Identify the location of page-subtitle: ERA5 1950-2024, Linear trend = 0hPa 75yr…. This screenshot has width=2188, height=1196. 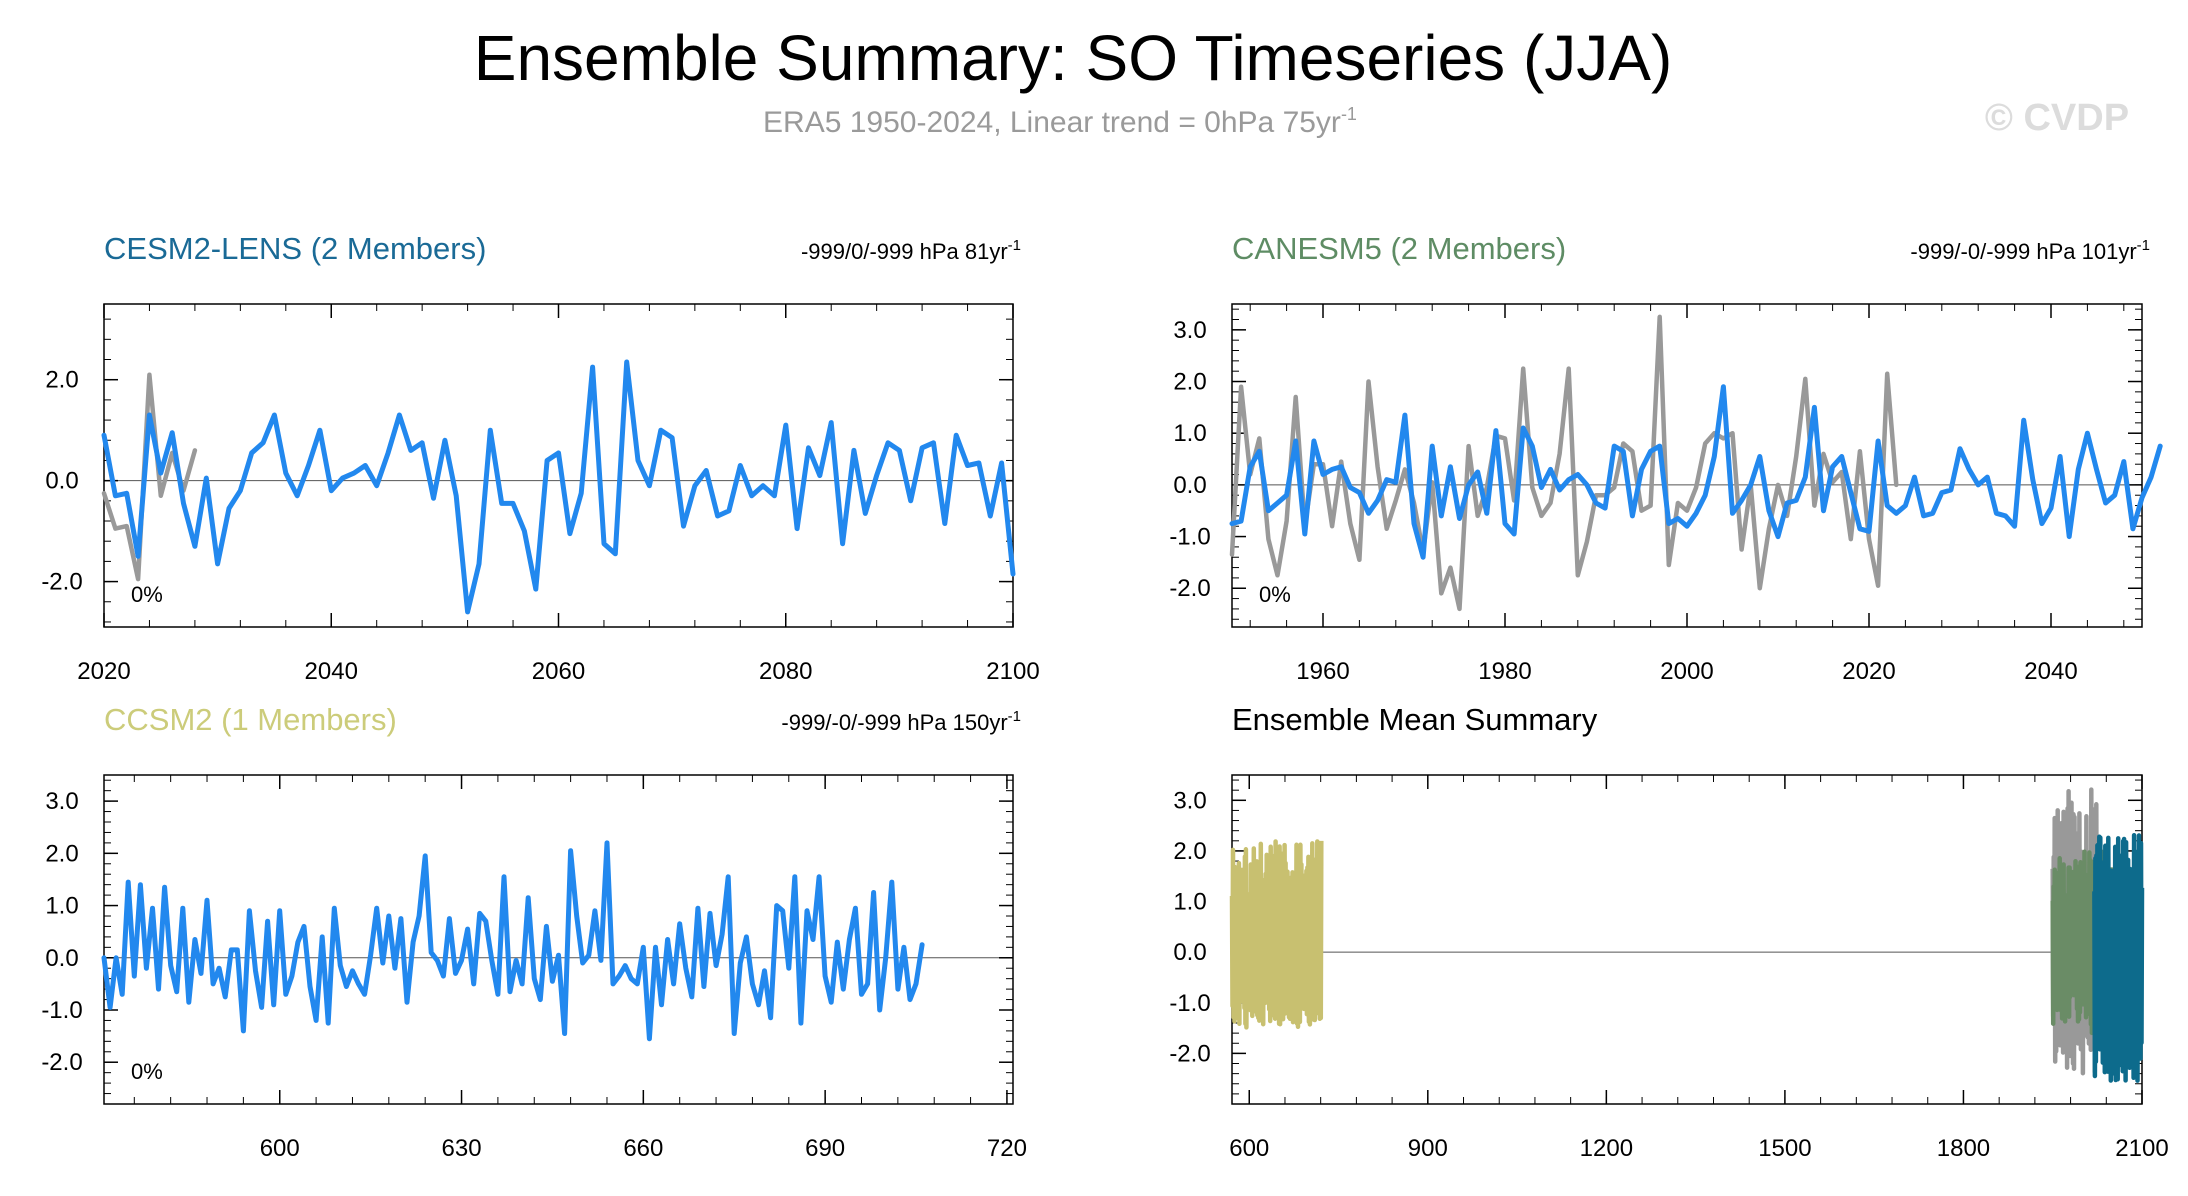
(1060, 121).